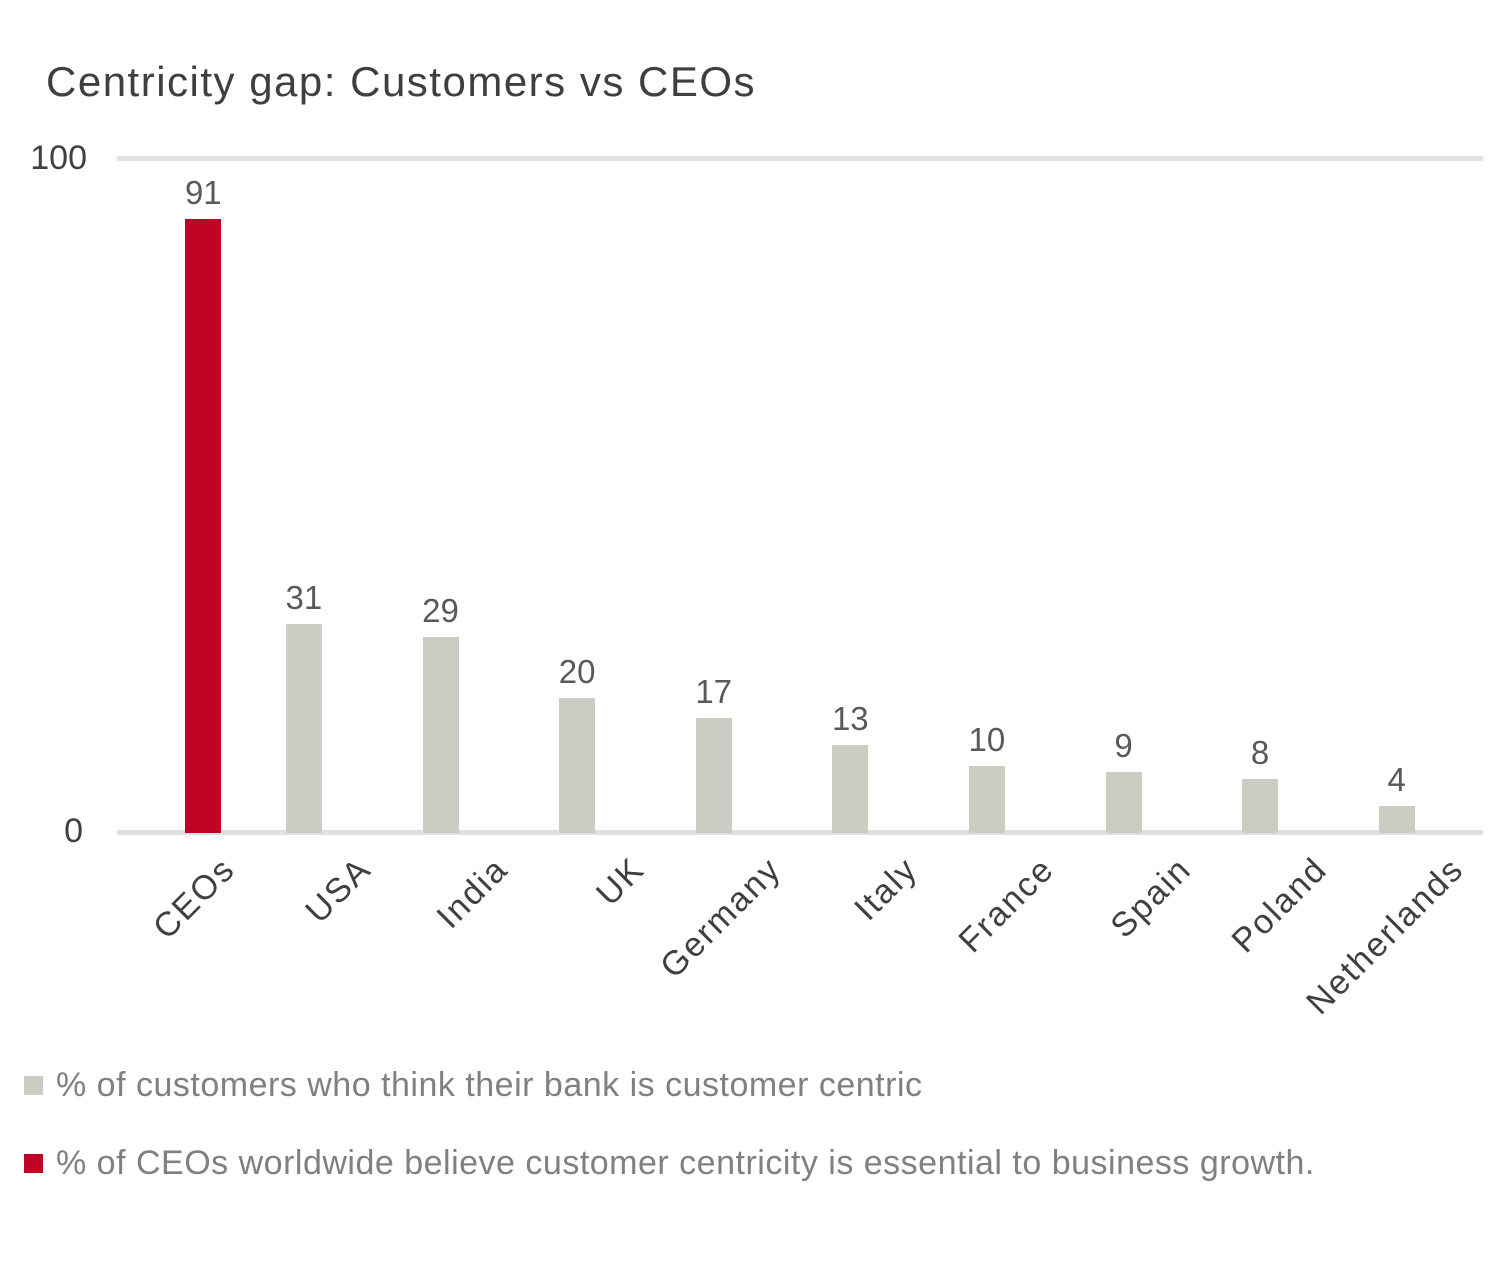  I want to click on bar-value-india: 29, so click(440, 611).